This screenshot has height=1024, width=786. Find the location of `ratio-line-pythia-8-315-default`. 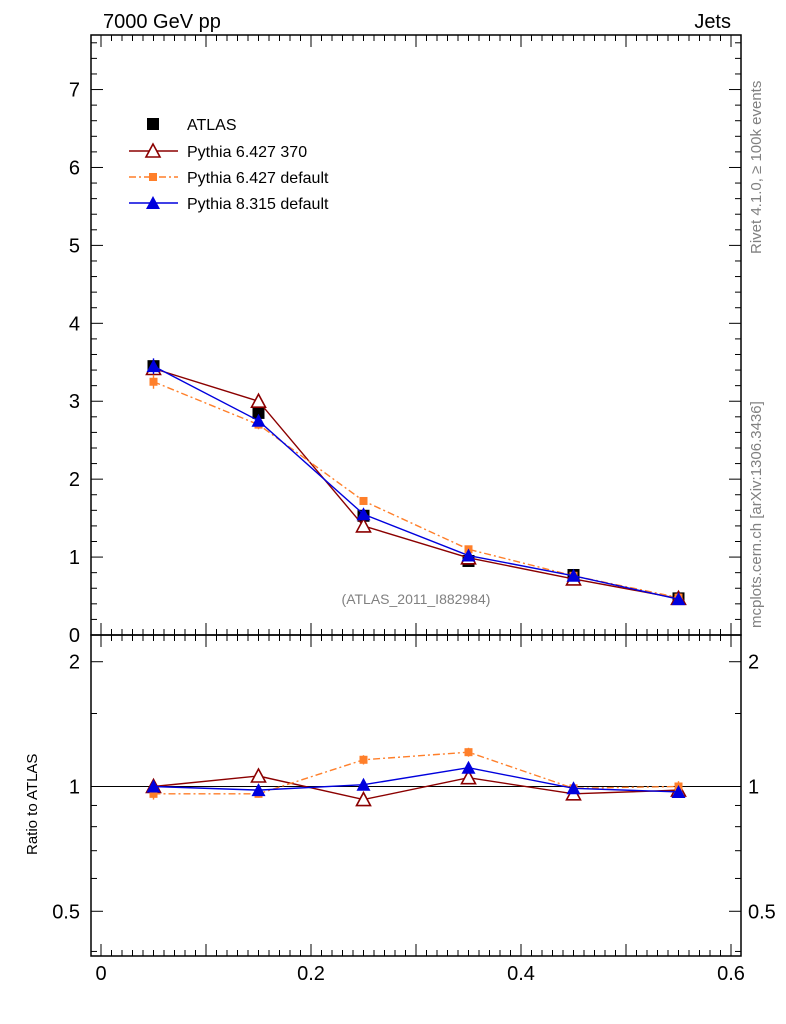

ratio-line-pythia-8-315-default is located at coordinates (416, 779).